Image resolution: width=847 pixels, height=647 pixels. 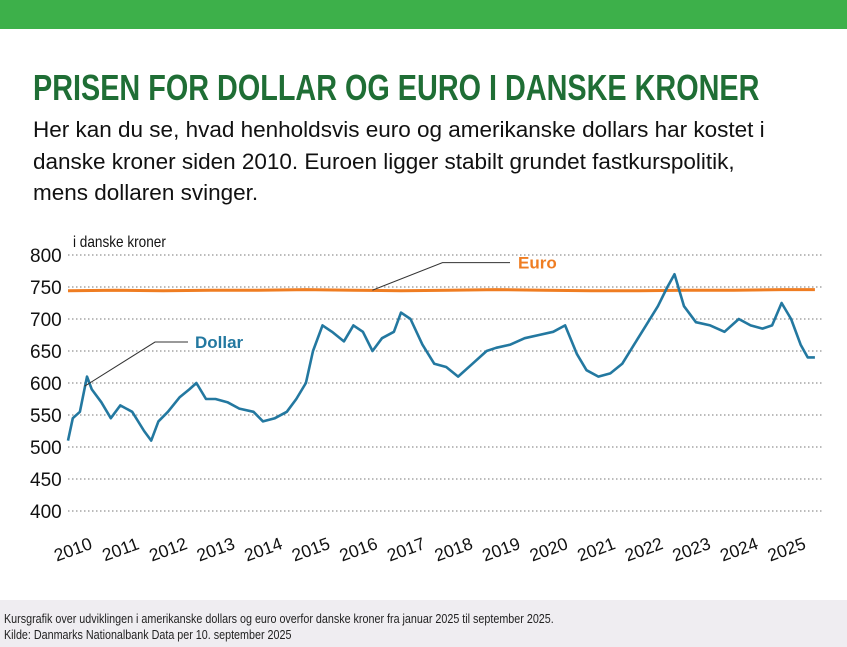 What do you see at coordinates (46, 448) in the screenshot?
I see `y-tick-label: 500` at bounding box center [46, 448].